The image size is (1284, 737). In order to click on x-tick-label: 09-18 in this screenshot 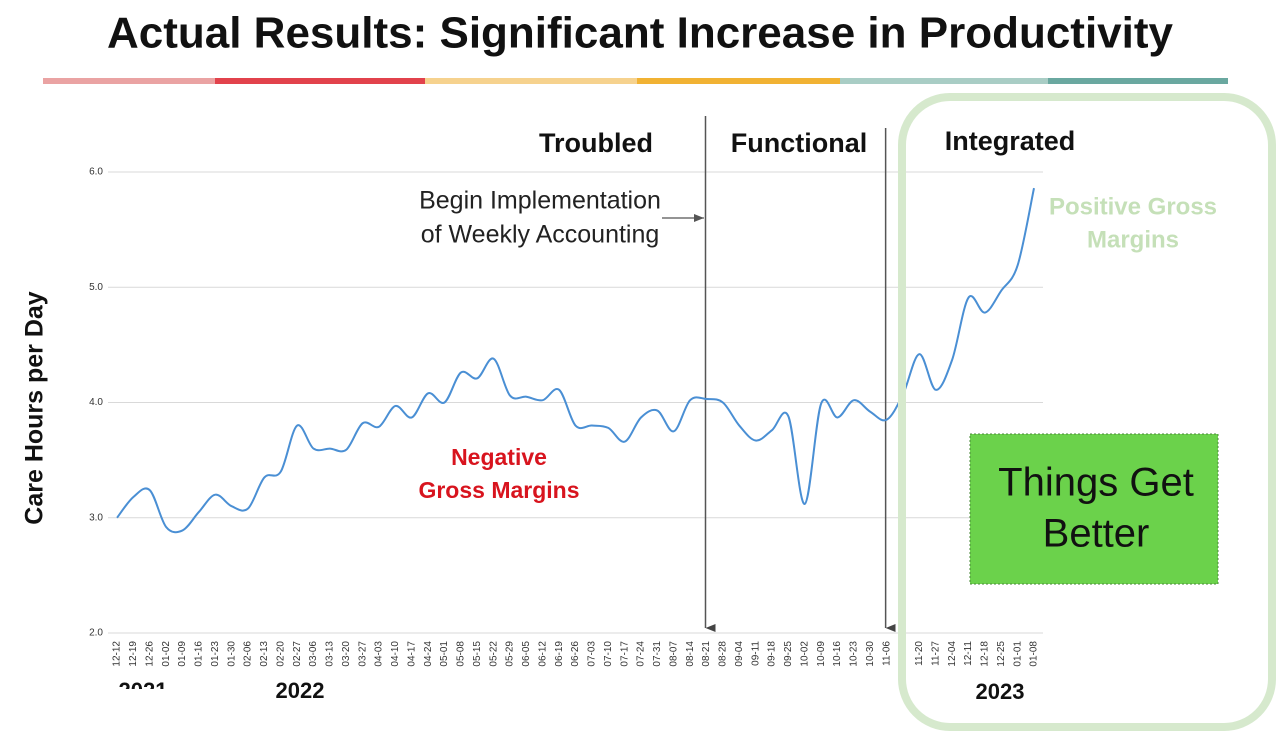, I will do `click(772, 654)`.